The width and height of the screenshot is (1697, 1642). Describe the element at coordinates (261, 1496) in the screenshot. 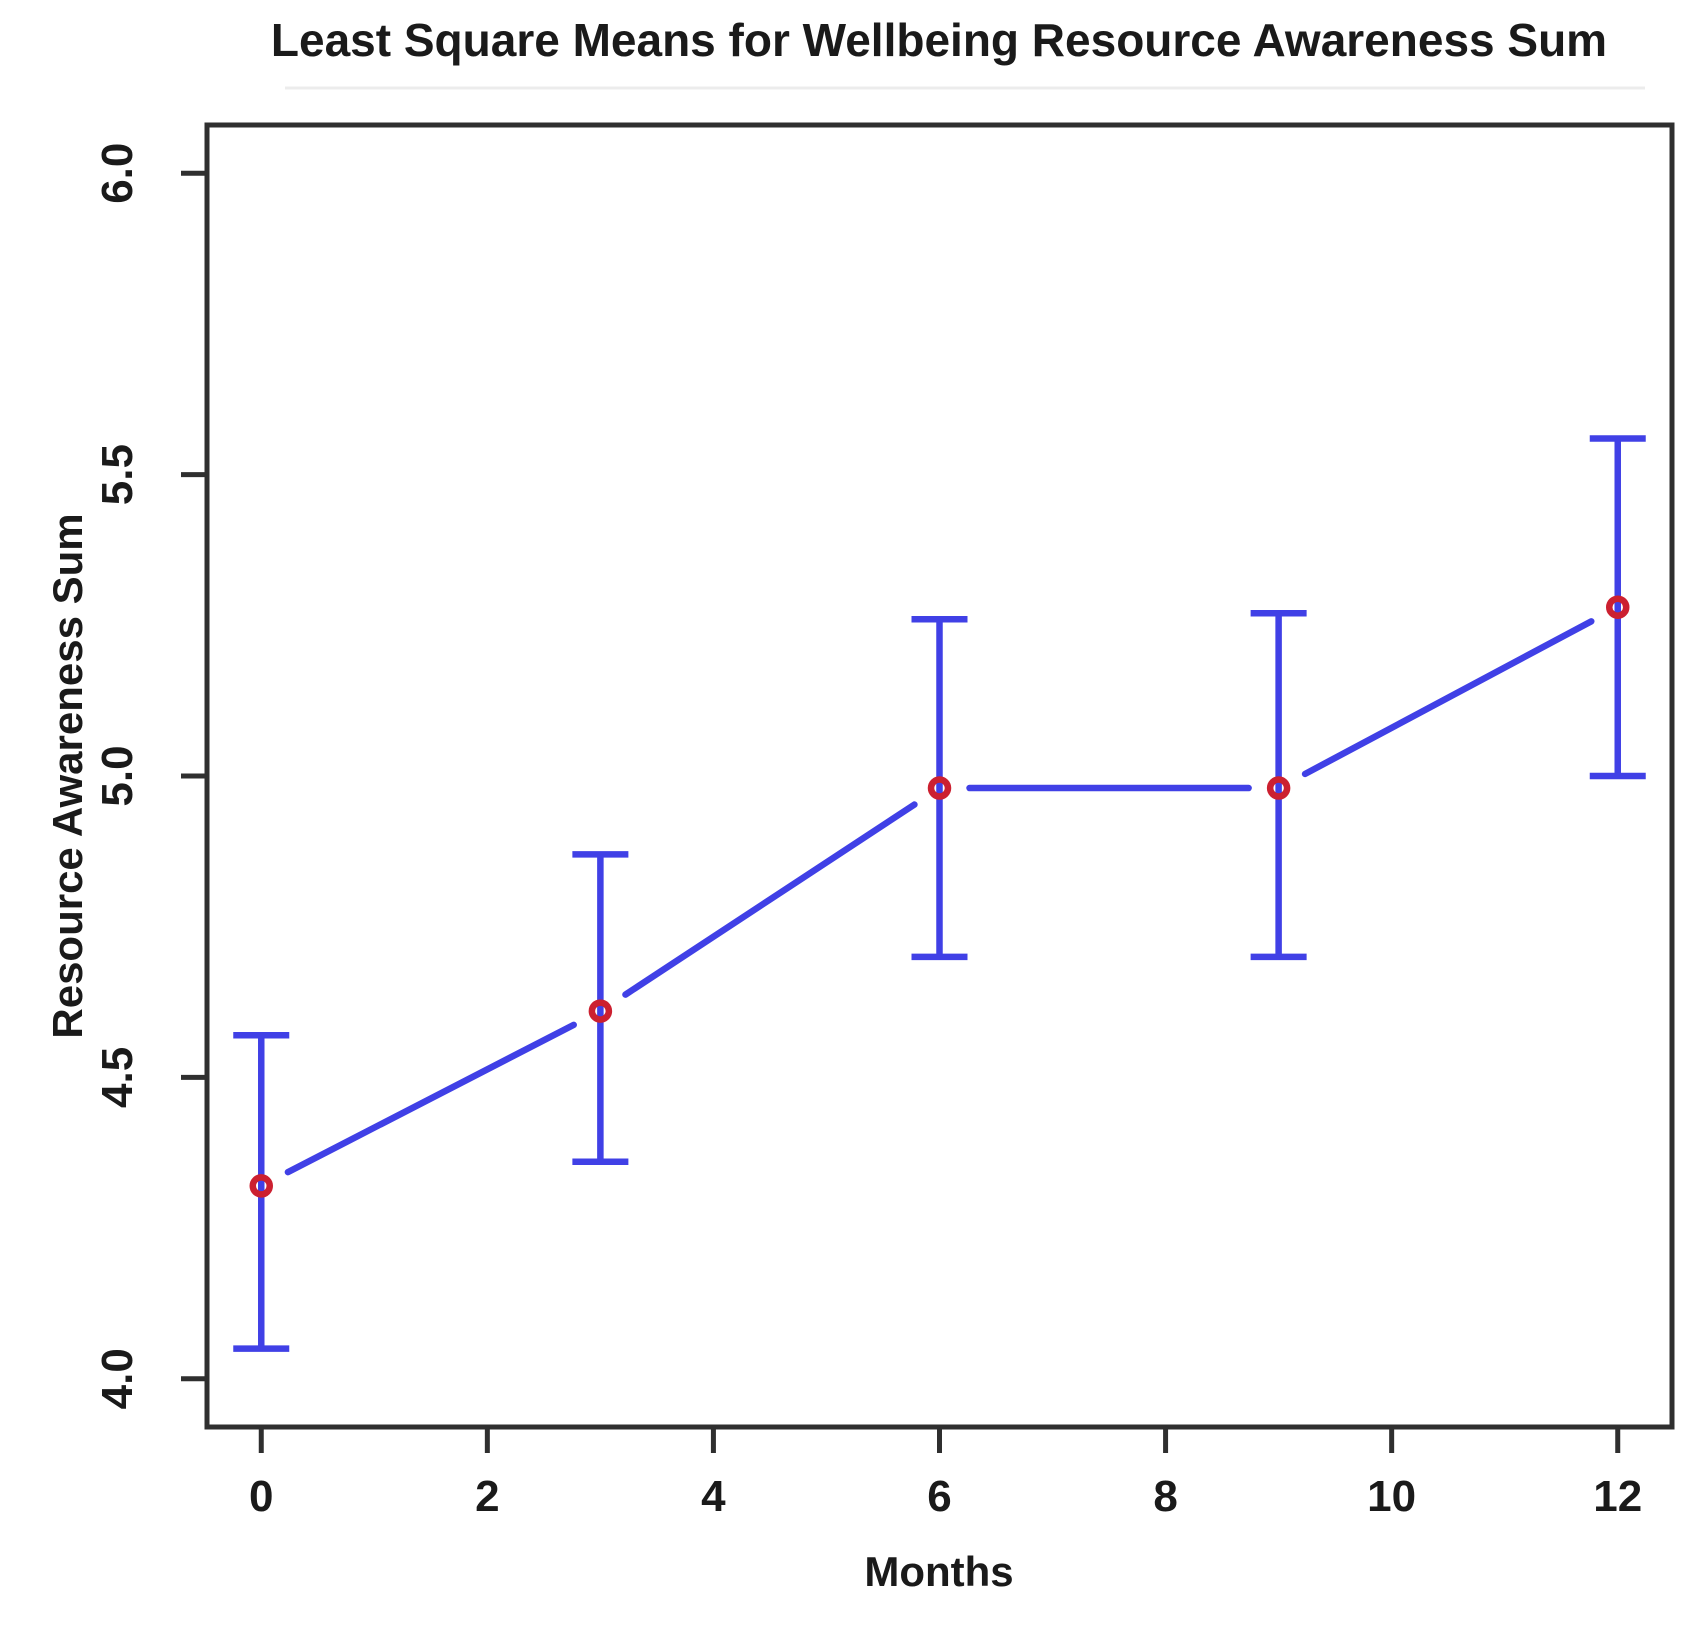

I see `x-tick-label: 0` at that location.